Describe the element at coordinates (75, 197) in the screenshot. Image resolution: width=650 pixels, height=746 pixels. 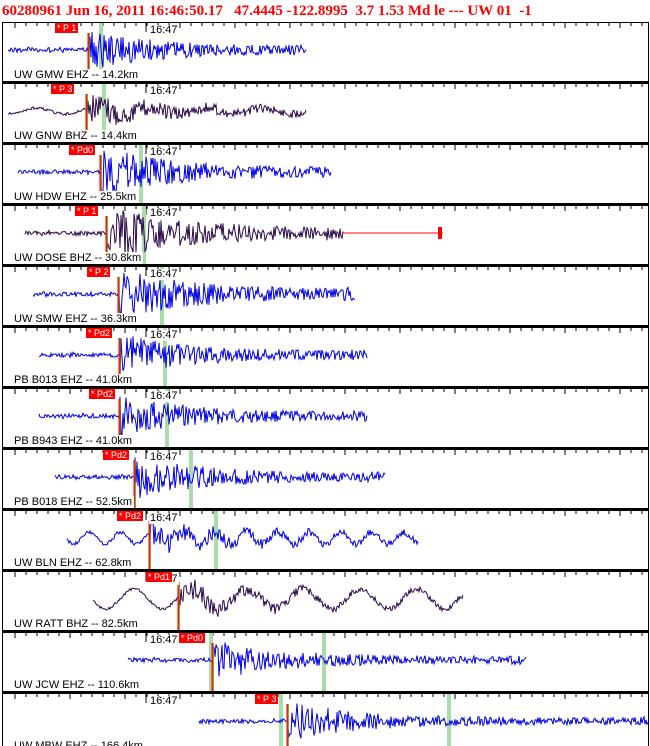
I see `station-label: UW HDW EHZ -- 25.5km` at that location.